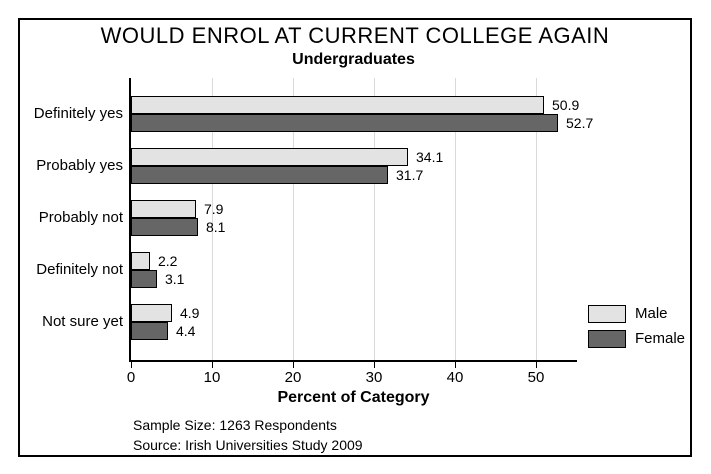  What do you see at coordinates (660, 338) in the screenshot?
I see `legend-label-female: Female` at bounding box center [660, 338].